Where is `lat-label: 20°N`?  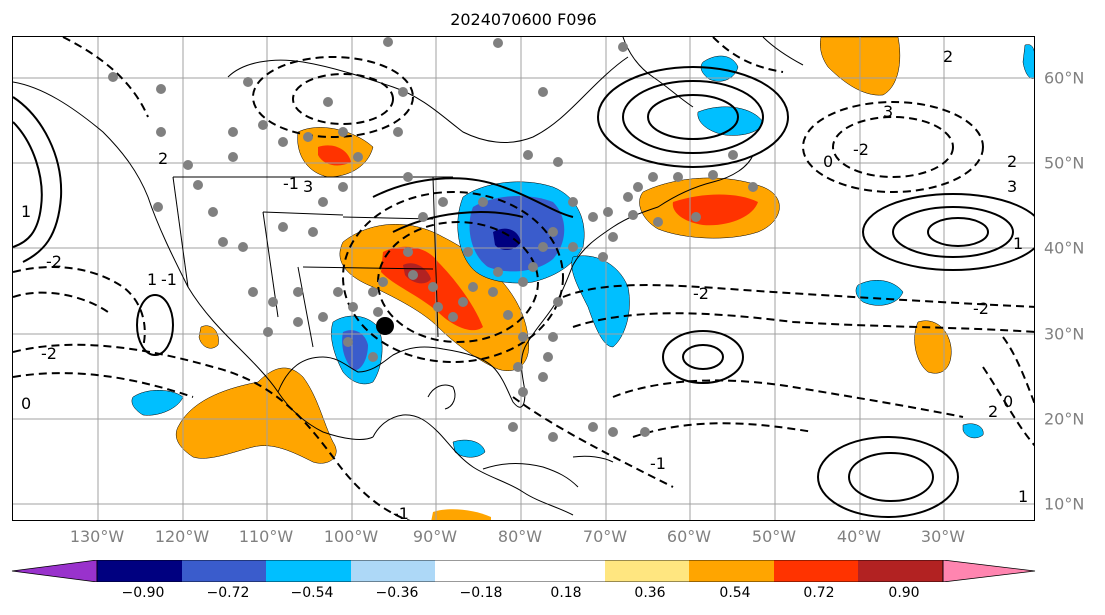
lat-label: 20°N is located at coordinates (1064, 419).